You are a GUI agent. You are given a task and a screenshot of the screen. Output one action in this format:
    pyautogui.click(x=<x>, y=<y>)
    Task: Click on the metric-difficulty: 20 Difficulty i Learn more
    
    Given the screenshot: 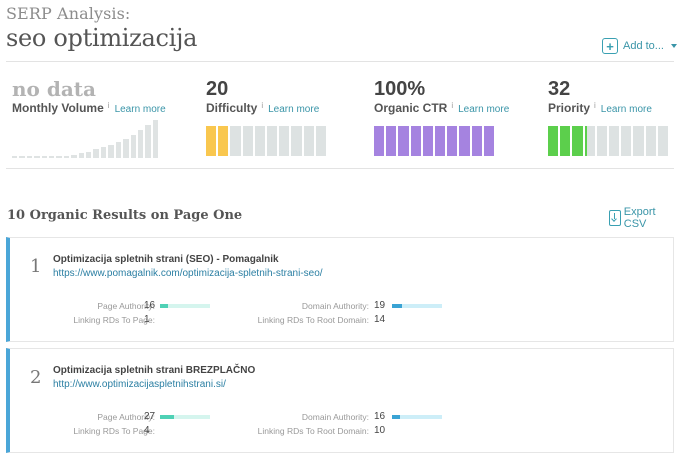 What is the action you would take?
    pyautogui.click(x=262, y=96)
    